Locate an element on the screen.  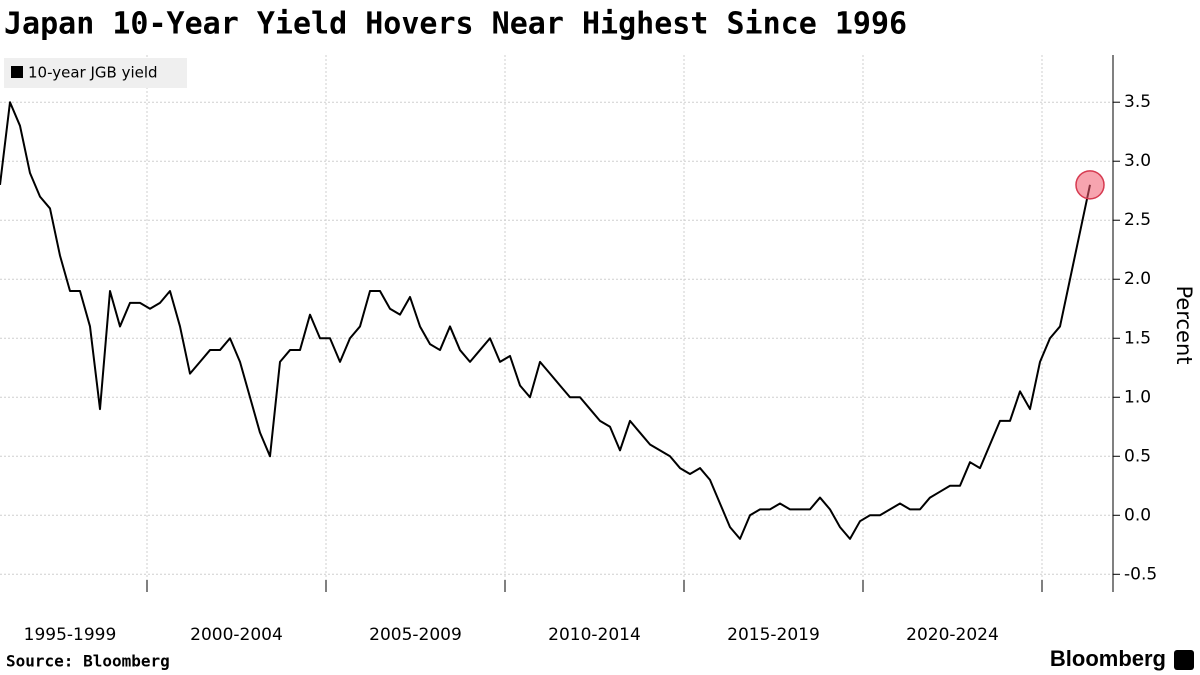
x-tick-label: 2010-2014 is located at coordinates (594, 635).